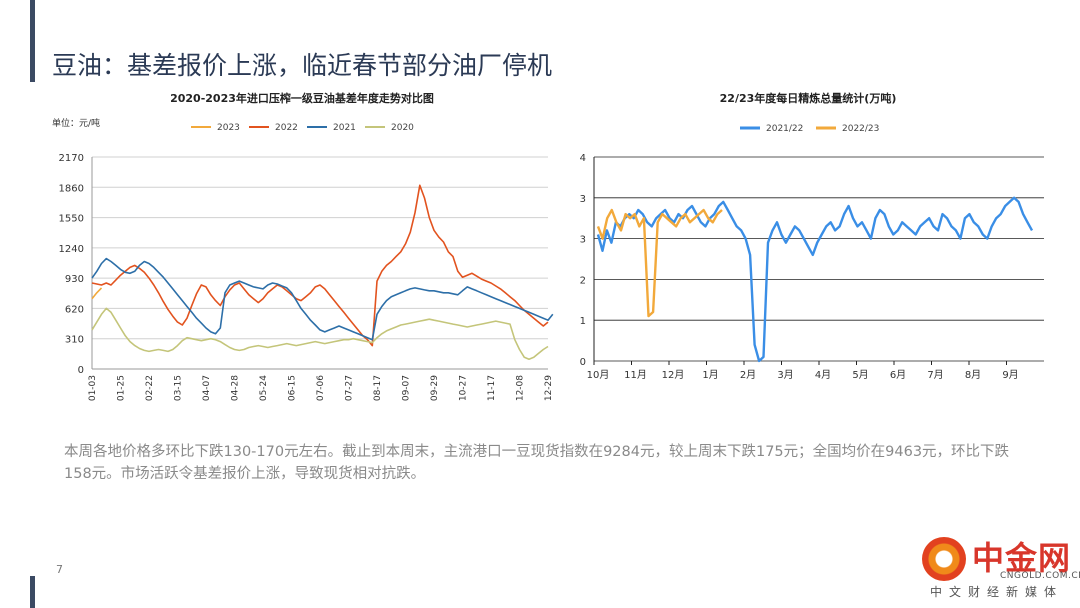 The width and height of the screenshot is (1080, 608). What do you see at coordinates (71, 188) in the screenshot?
I see `y-tick-label: 1860` at bounding box center [71, 188].